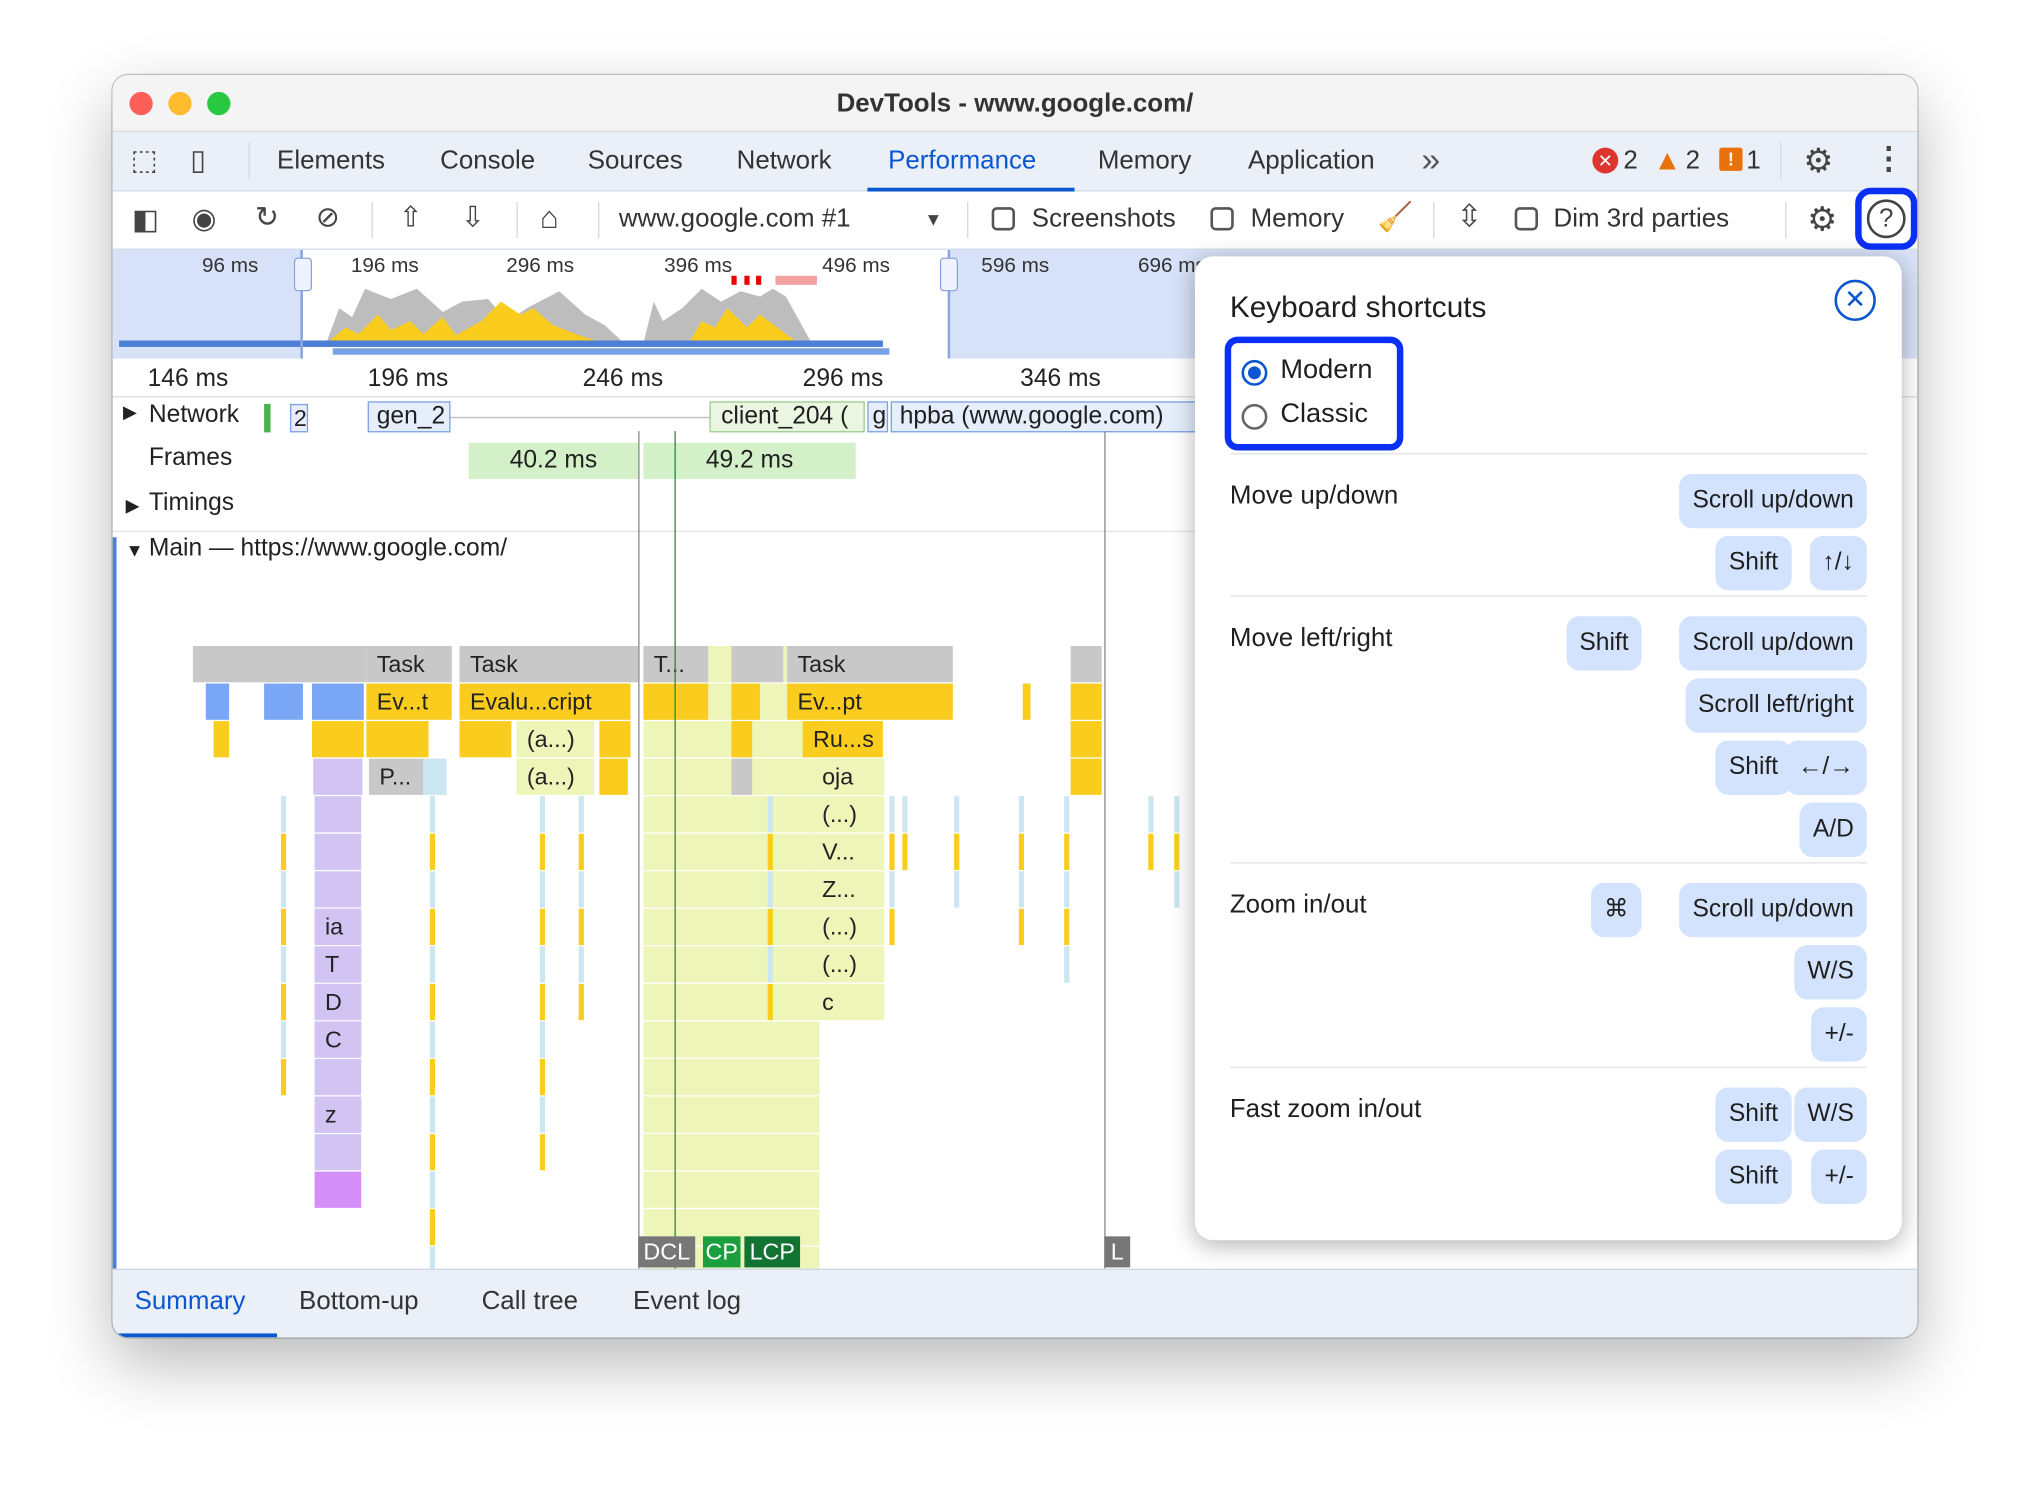  Describe the element at coordinates (204, 218) in the screenshot. I see `record-icon: ◉` at that location.